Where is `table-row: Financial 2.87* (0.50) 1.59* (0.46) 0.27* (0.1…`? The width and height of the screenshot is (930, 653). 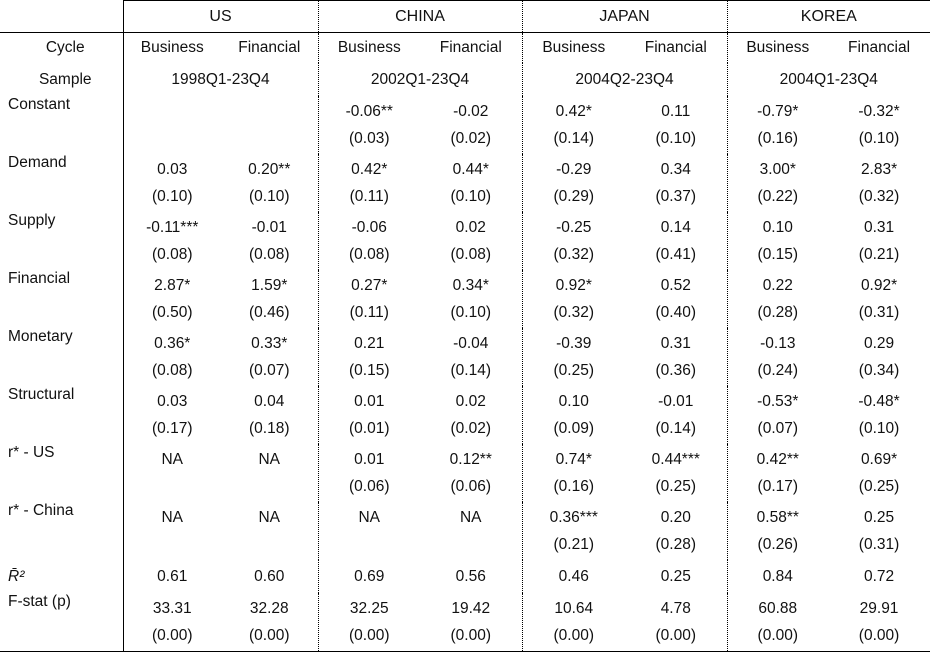 table-row: Financial 2.87* (0.50) 1.59* (0.46) 0.27* (0.1… is located at coordinates (465, 299).